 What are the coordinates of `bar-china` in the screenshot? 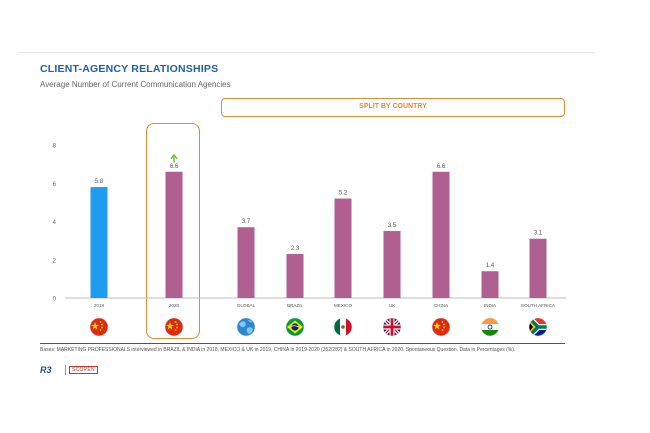 It's located at (441, 234).